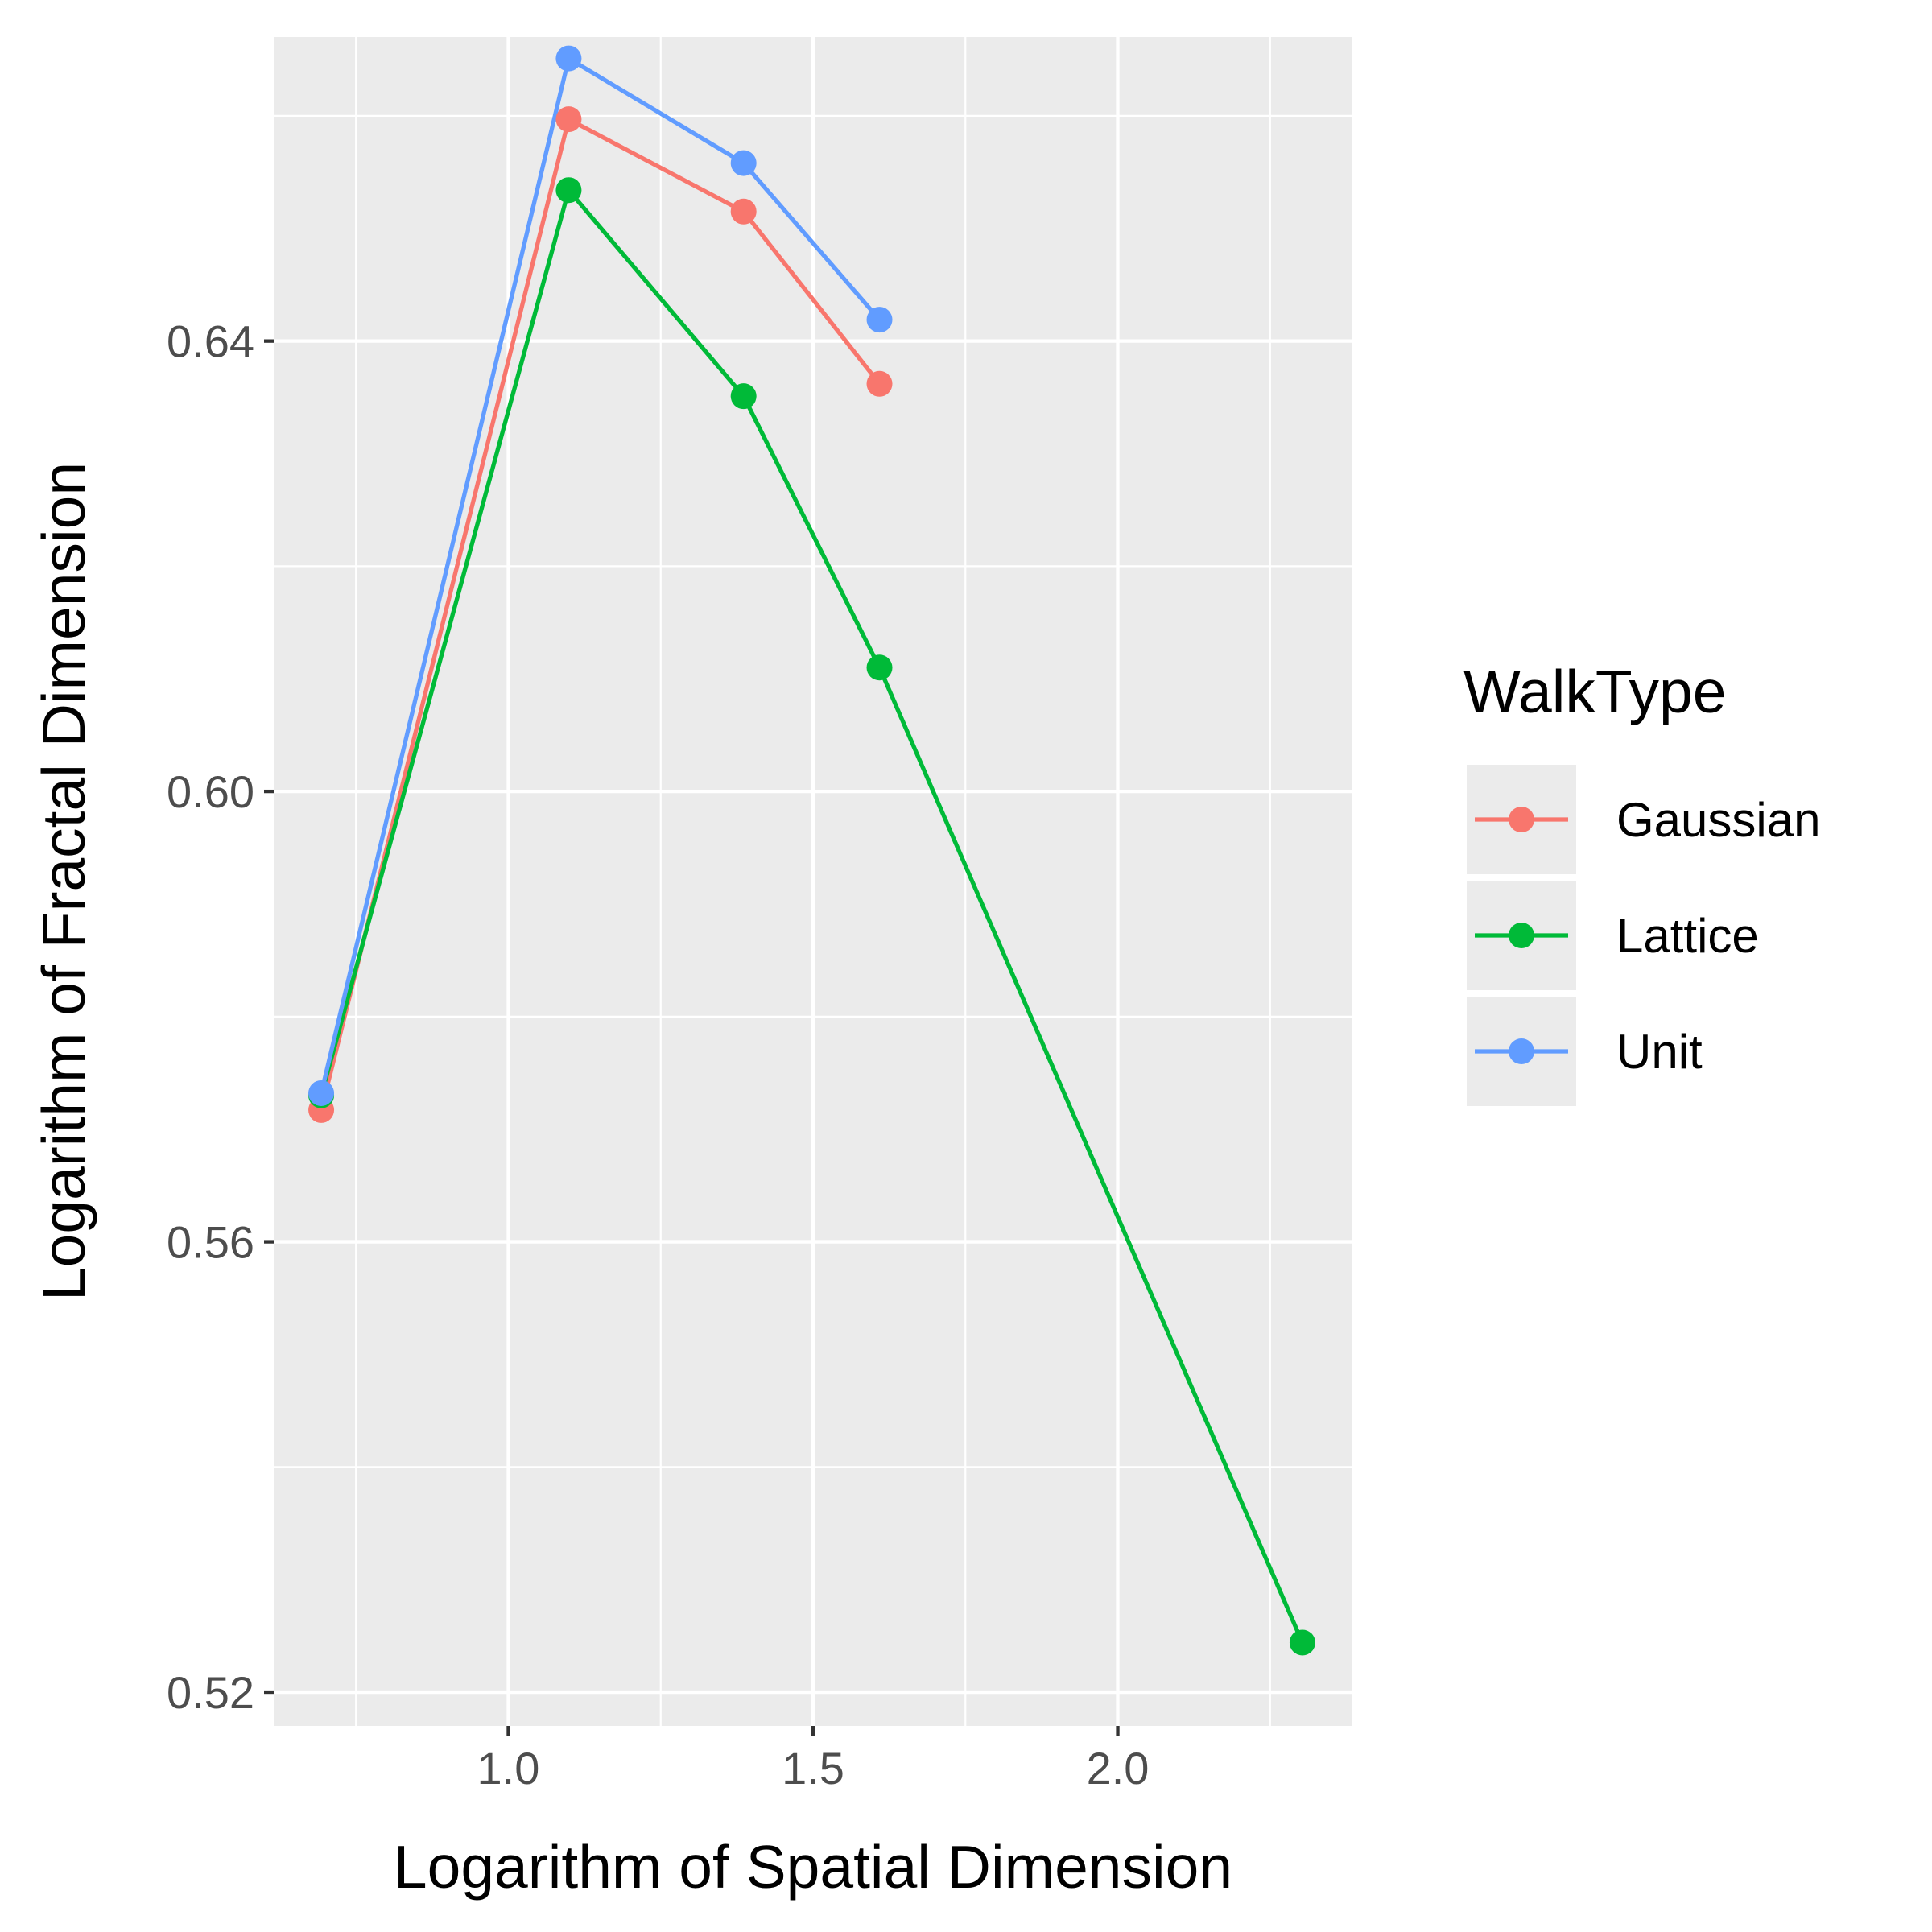  I want to click on x-axis-title: Logarithm of Spatial Dimension, so click(813, 1867).